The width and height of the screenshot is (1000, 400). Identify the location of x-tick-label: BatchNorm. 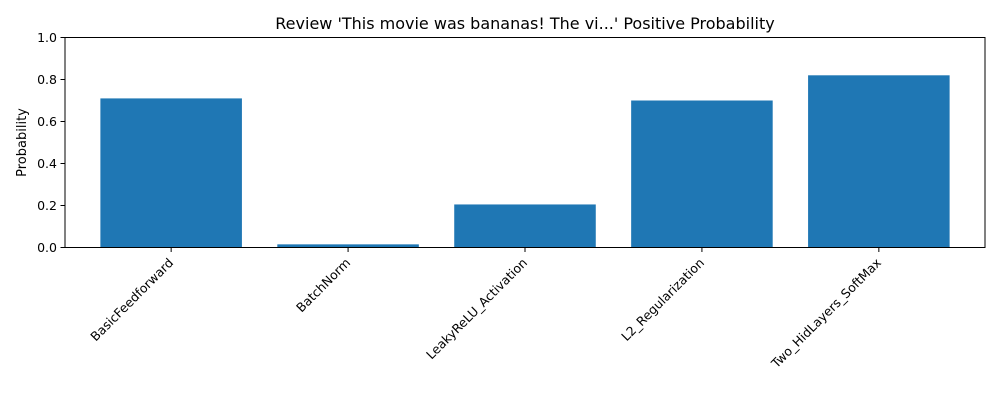
(323, 285).